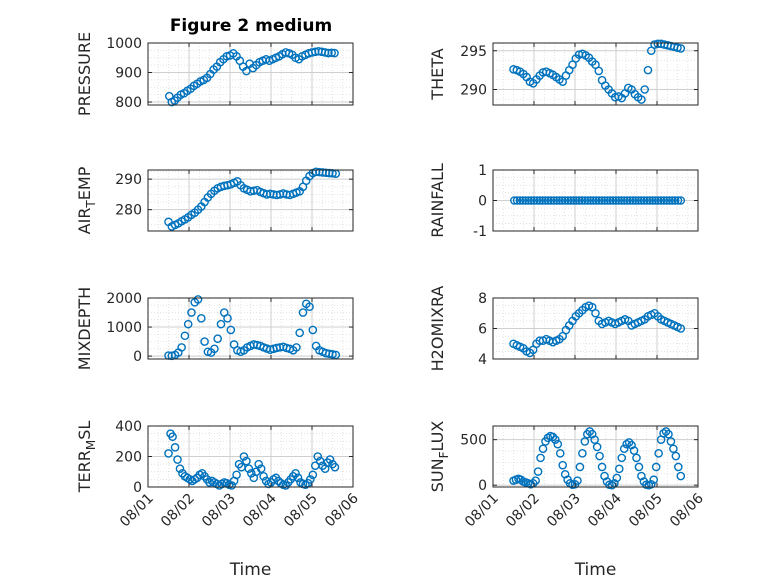 The width and height of the screenshot is (778, 583). I want to click on y-axis-label: RAINFALL, so click(437, 200).